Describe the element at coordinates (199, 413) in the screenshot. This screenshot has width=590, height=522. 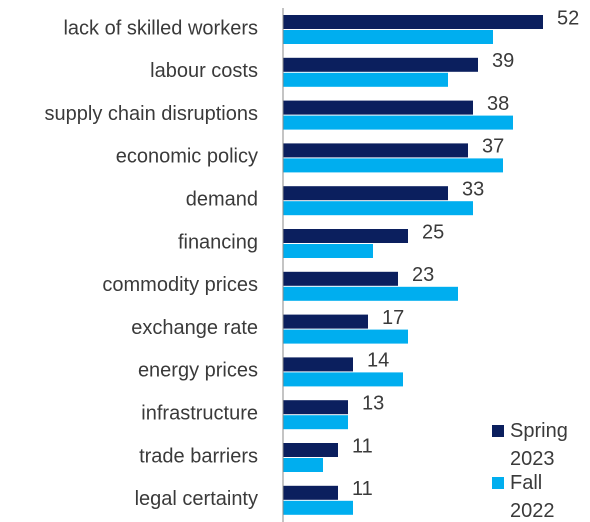
I see `y-tick-label: infrastructure` at that location.